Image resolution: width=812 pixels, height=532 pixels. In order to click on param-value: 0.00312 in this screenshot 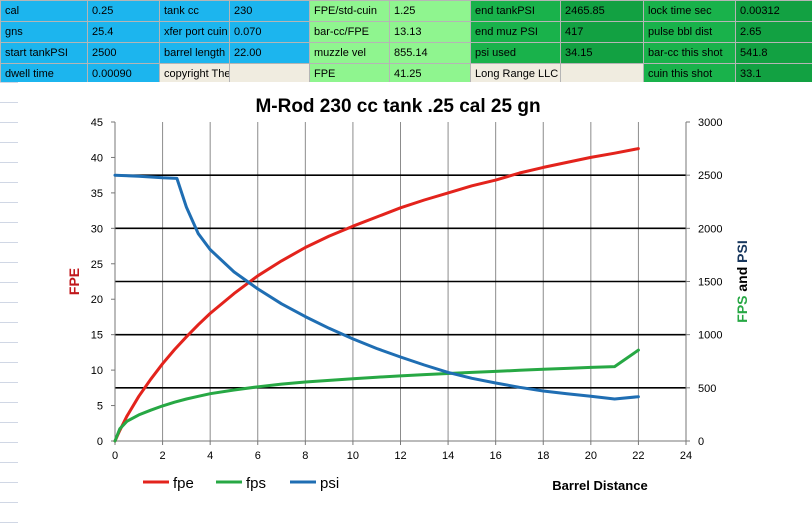, I will do `click(773, 11)`.